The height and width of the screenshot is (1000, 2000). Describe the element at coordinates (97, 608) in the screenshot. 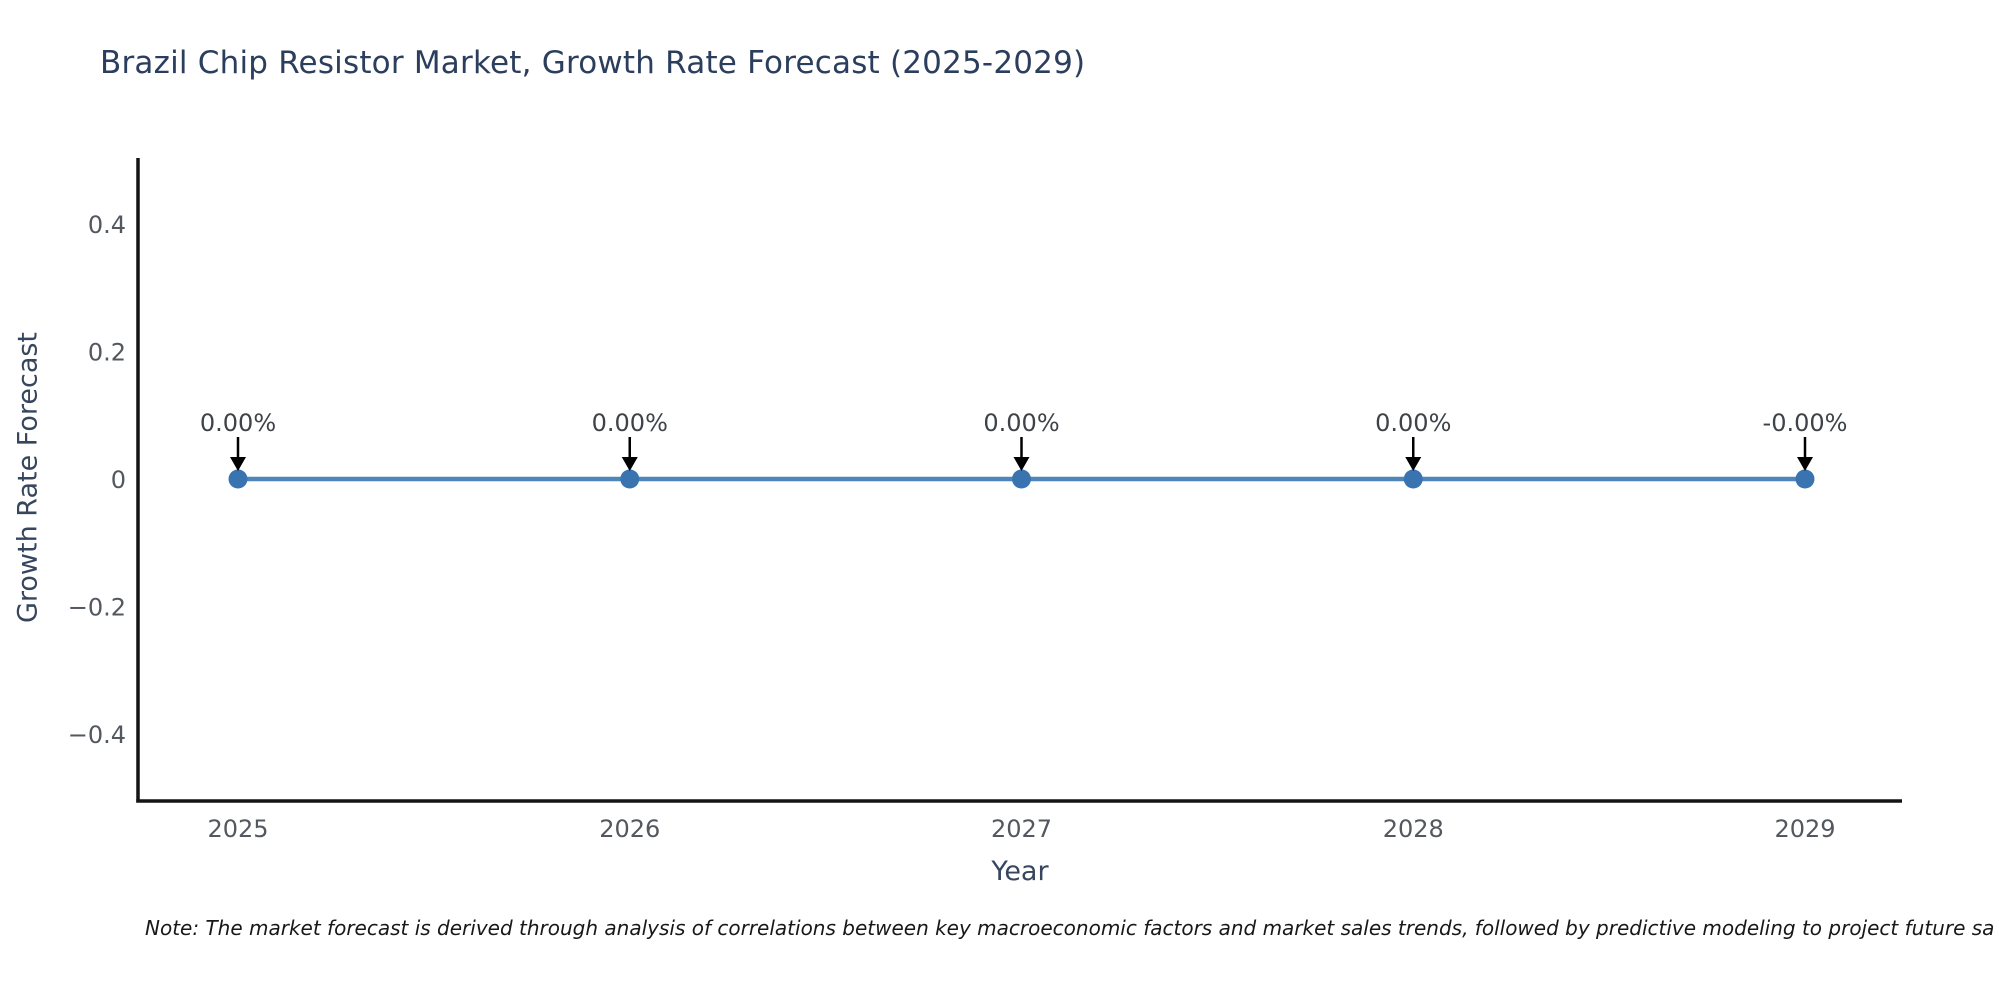

I see `y-tick-label: −0.2` at that location.